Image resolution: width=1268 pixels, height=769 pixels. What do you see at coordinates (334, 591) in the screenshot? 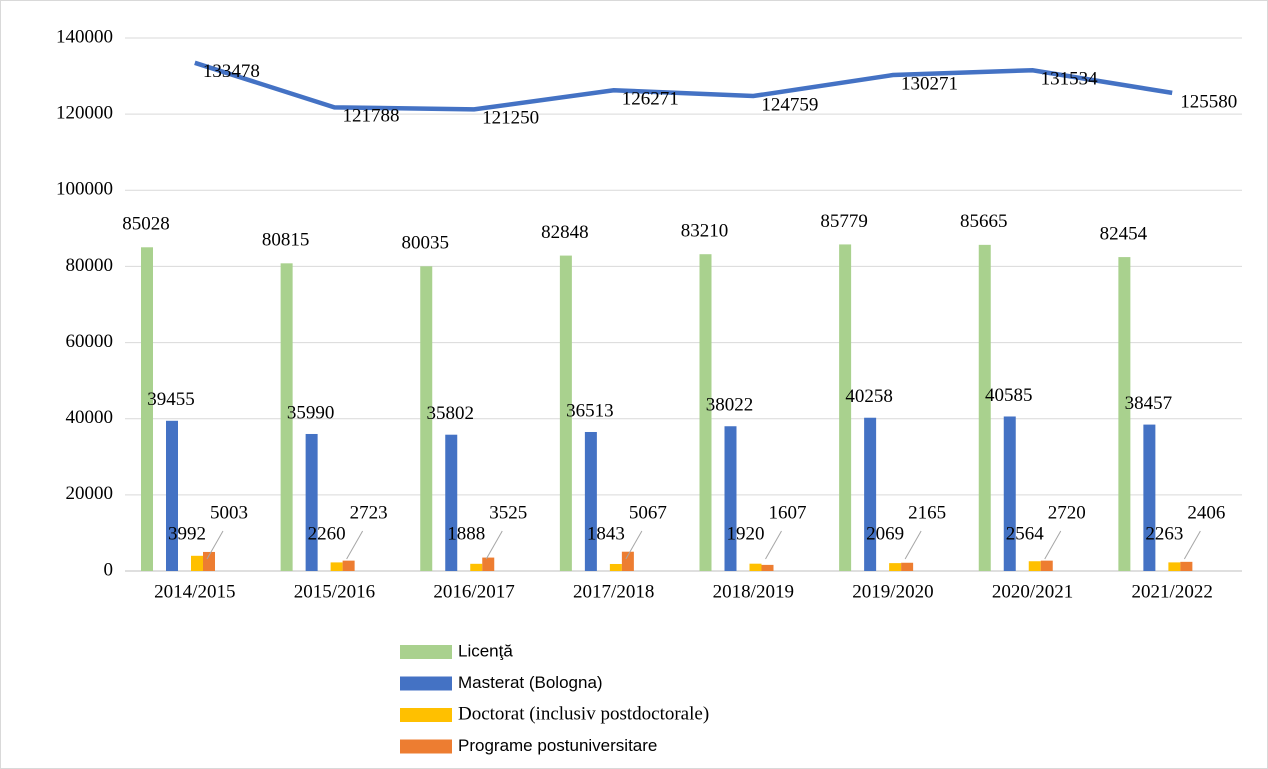
I see `x-tick-label: 2015/2016` at bounding box center [334, 591].